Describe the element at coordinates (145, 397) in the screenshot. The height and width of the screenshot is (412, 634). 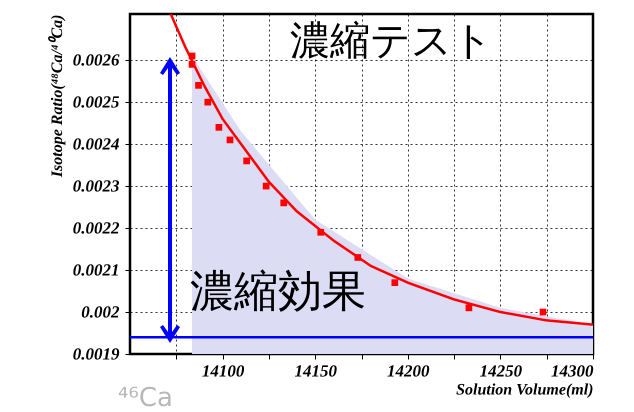
I see `text: ⁴⁶Ca` at that location.